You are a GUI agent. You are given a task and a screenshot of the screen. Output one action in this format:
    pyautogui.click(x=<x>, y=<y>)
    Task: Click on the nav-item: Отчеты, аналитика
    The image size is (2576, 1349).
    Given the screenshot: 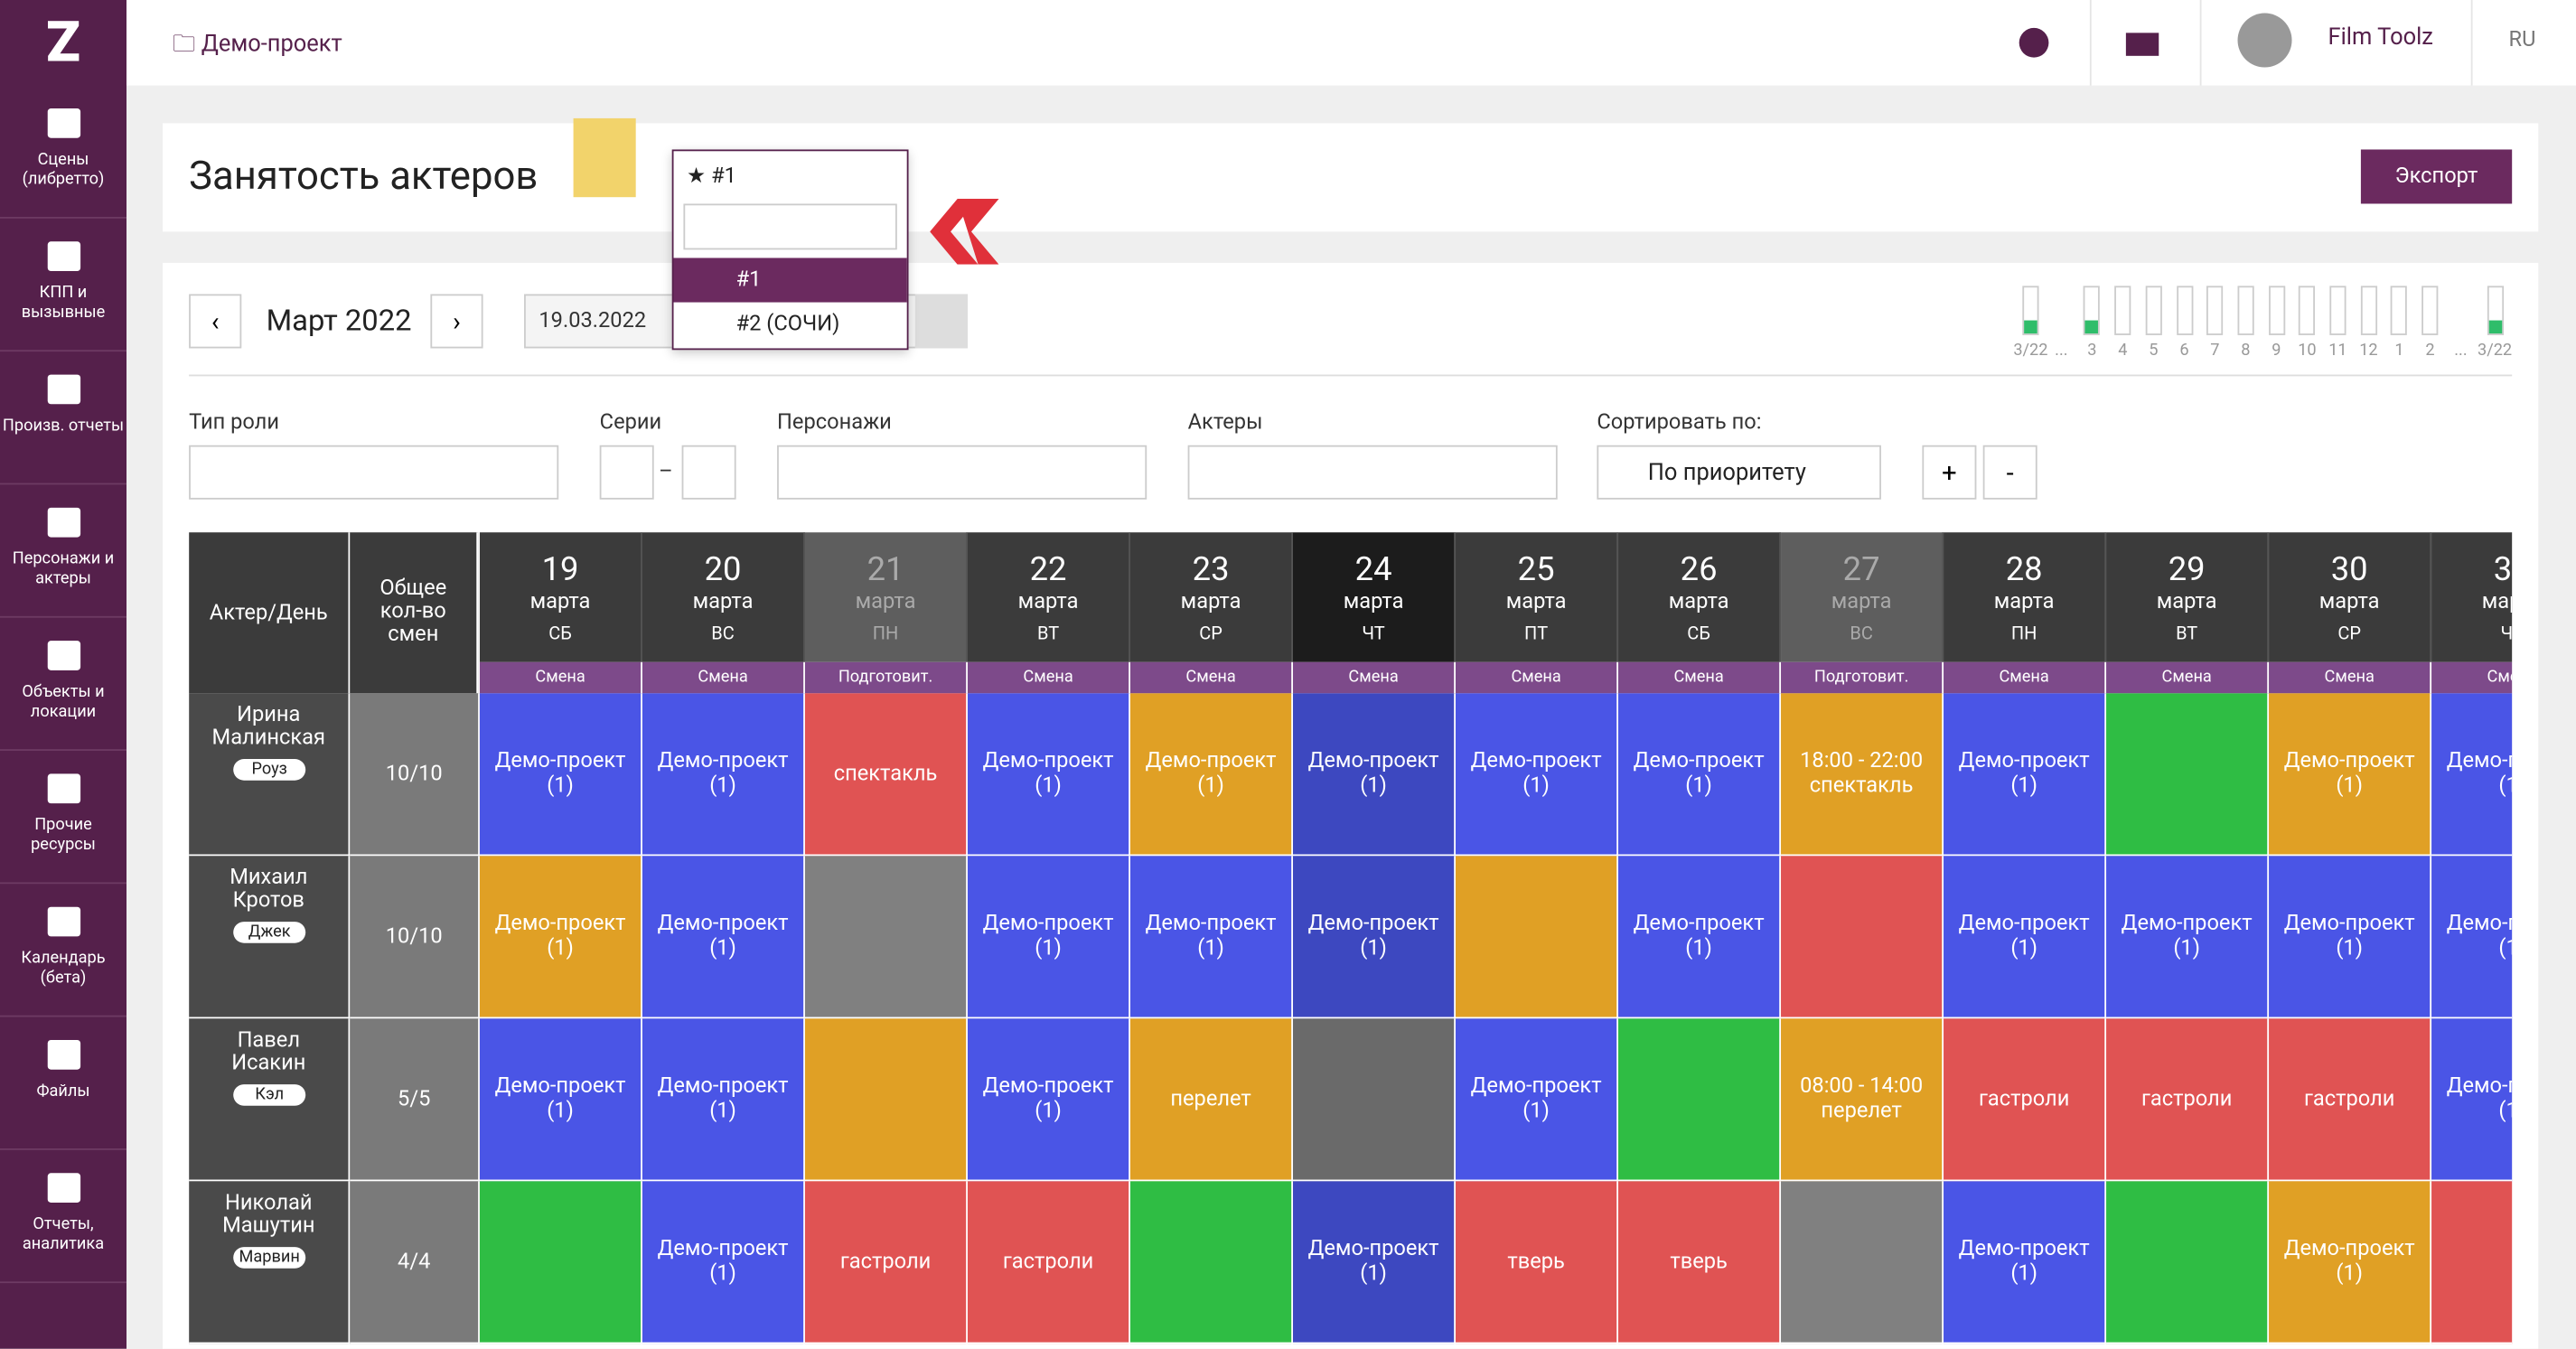 What is the action you would take?
    pyautogui.click(x=63, y=1217)
    